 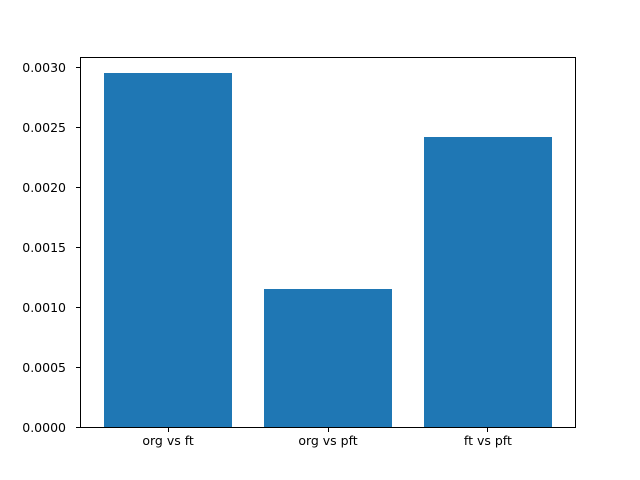 What do you see at coordinates (44, 187) in the screenshot?
I see `y-tick-label: 0.0020` at bounding box center [44, 187].